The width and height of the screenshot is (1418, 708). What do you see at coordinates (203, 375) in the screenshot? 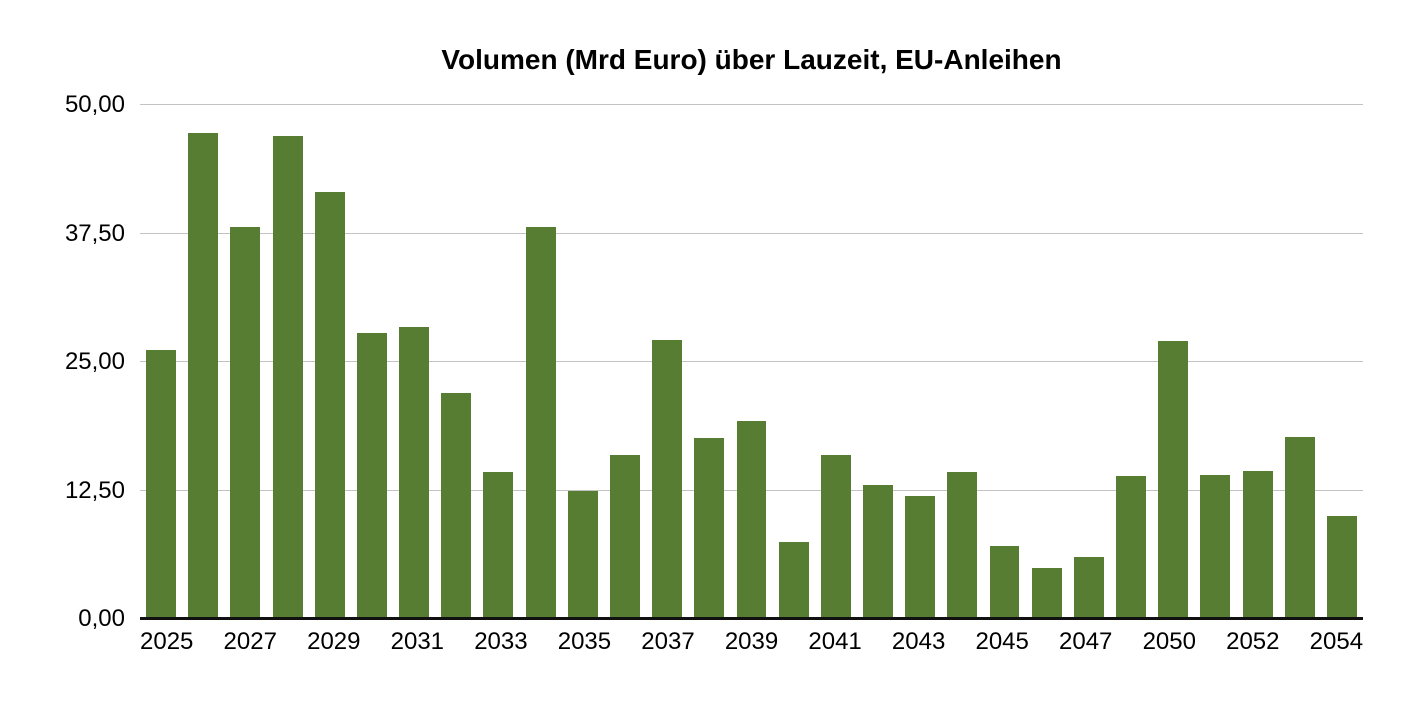
I see `bar-2026` at bounding box center [203, 375].